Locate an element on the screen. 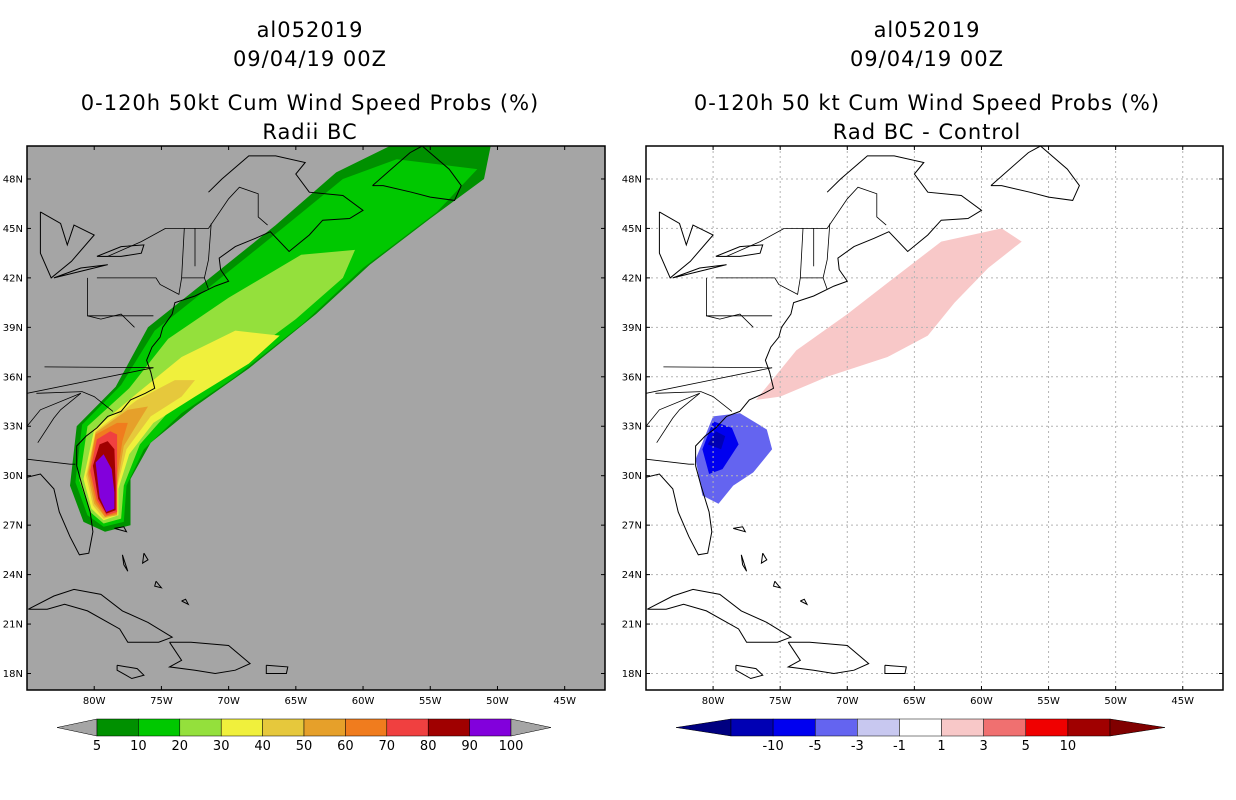 This screenshot has height=800, width=1236. colorbar-2: -10 -5 -3 -1 1 3 5 10 is located at coordinates (920, 736).